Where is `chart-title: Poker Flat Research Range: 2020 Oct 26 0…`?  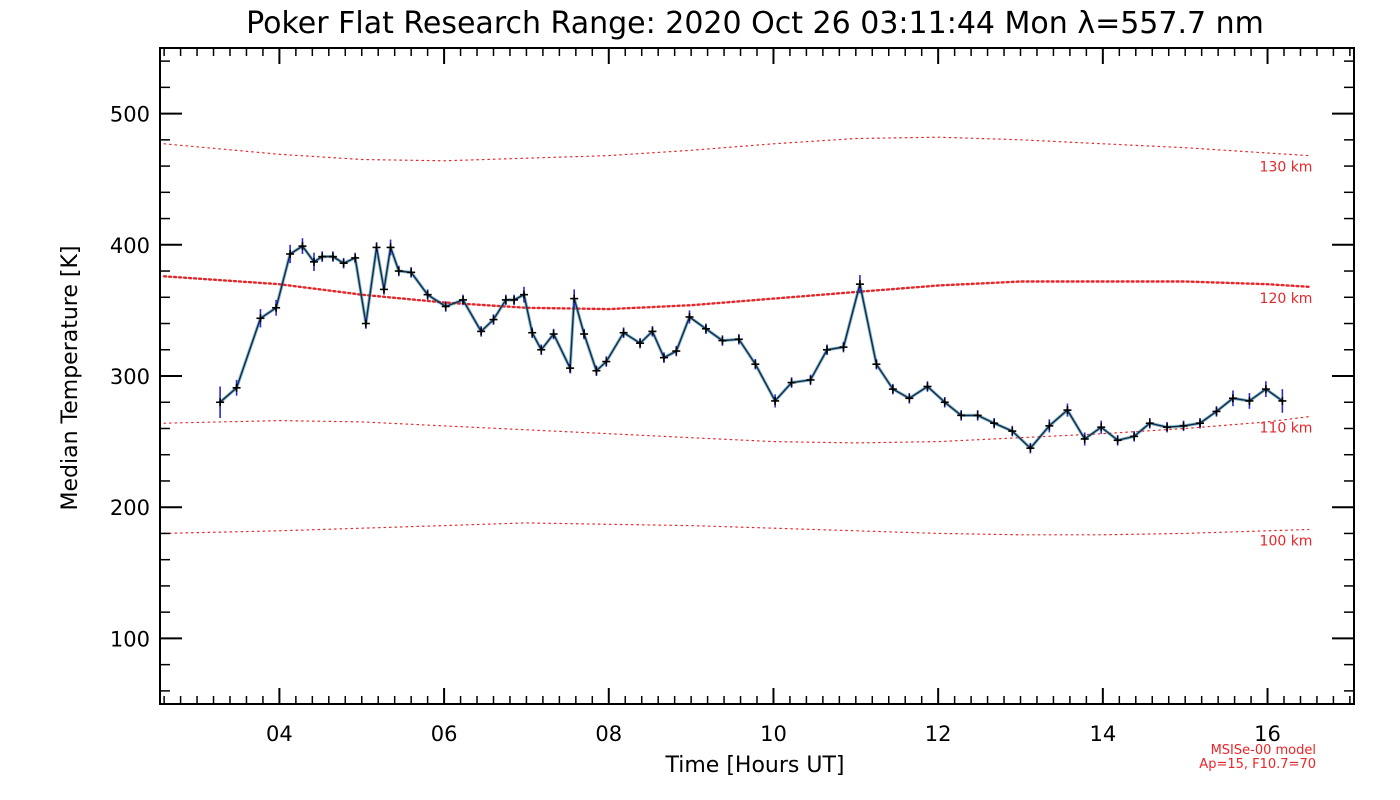 chart-title: Poker Flat Research Range: 2020 Oct 26 0… is located at coordinates (755, 23).